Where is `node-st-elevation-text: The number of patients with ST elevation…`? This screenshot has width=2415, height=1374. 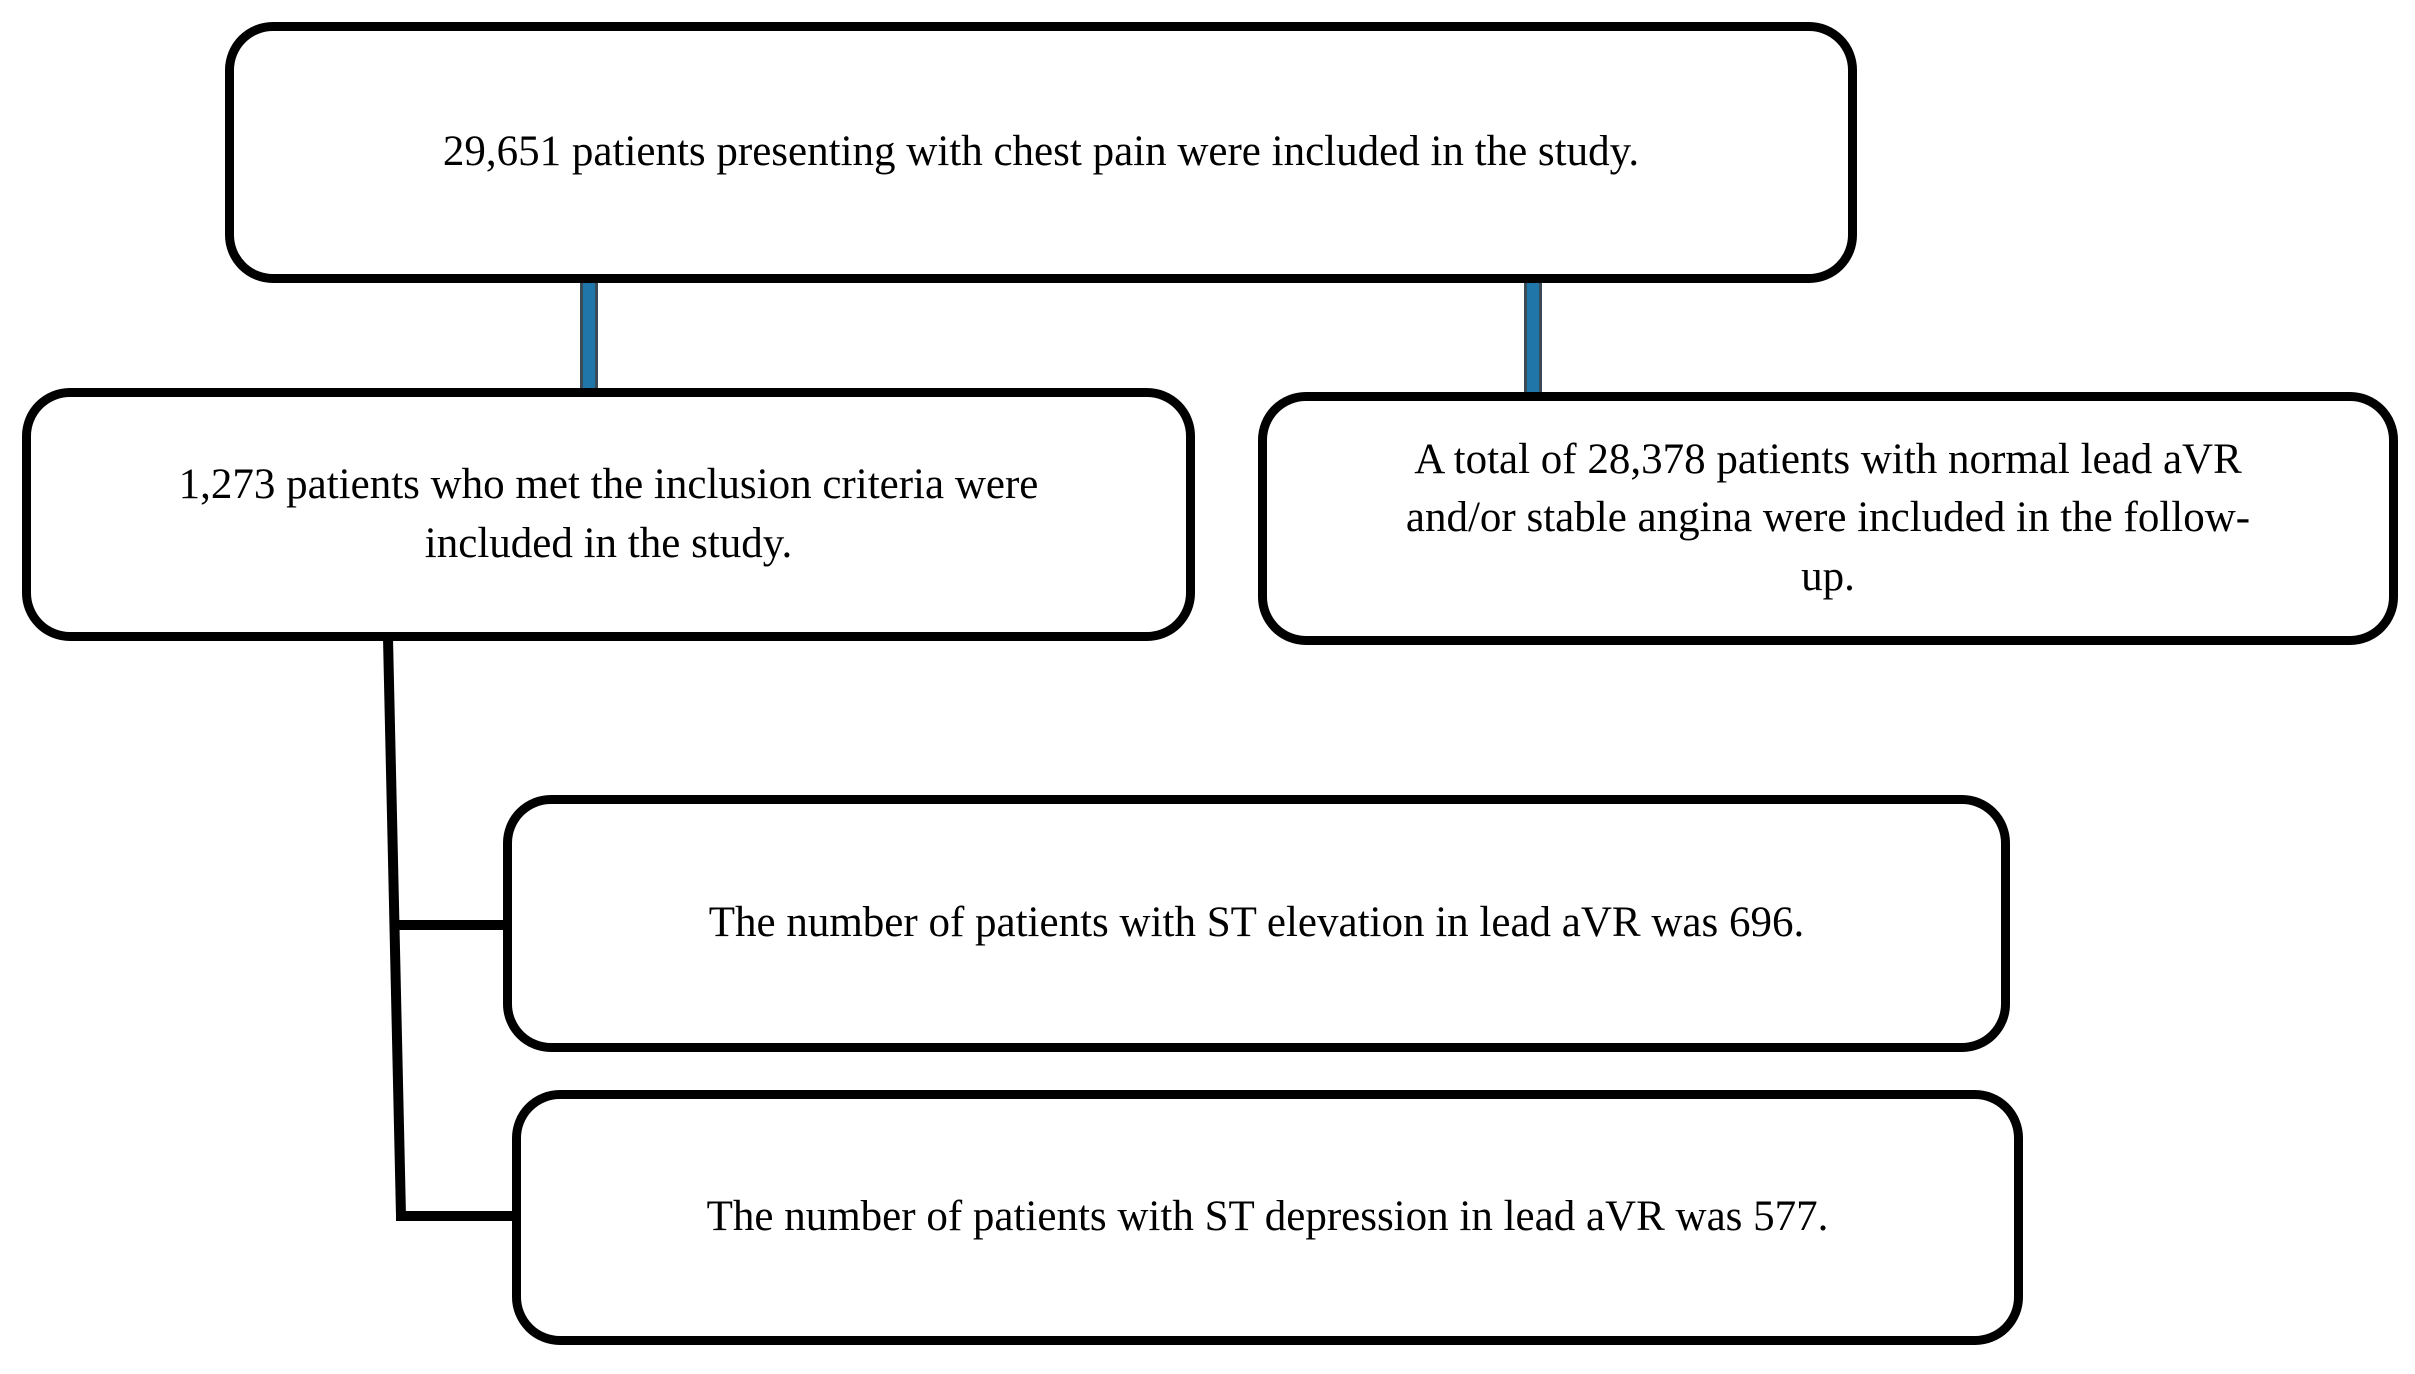
node-st-elevation-text: The number of patients with ST elevation… is located at coordinates (1256, 923).